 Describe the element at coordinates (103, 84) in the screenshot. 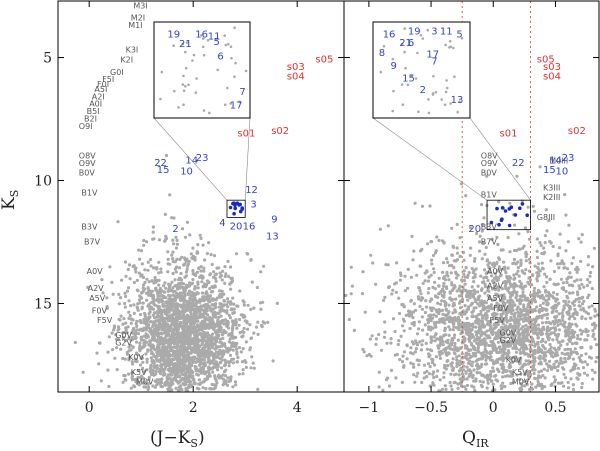

I see `spectral-type-label: F0I` at that location.